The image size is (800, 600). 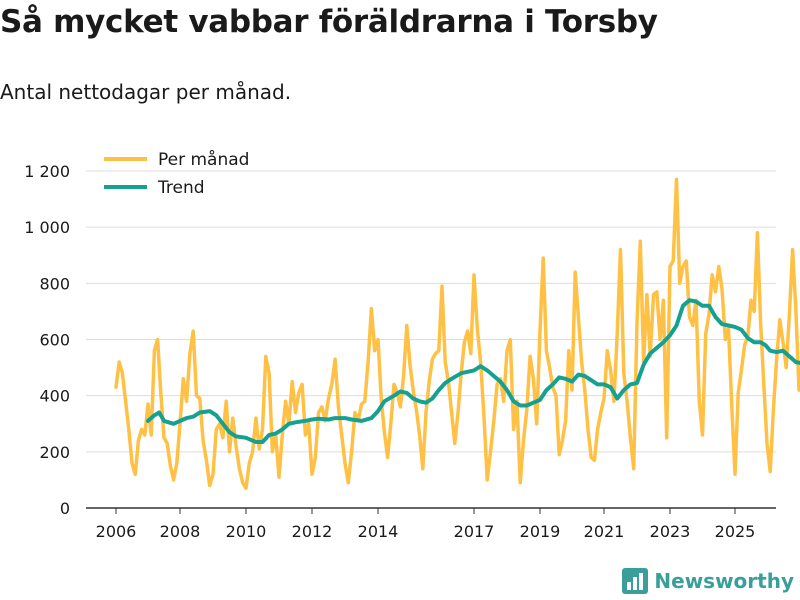 I want to click on x-tick-label: 2017, so click(x=474, y=531).